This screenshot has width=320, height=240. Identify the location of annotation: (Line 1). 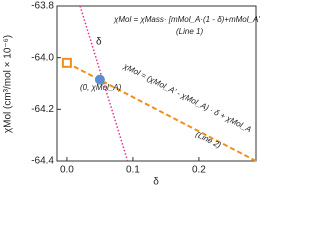
(189, 31).